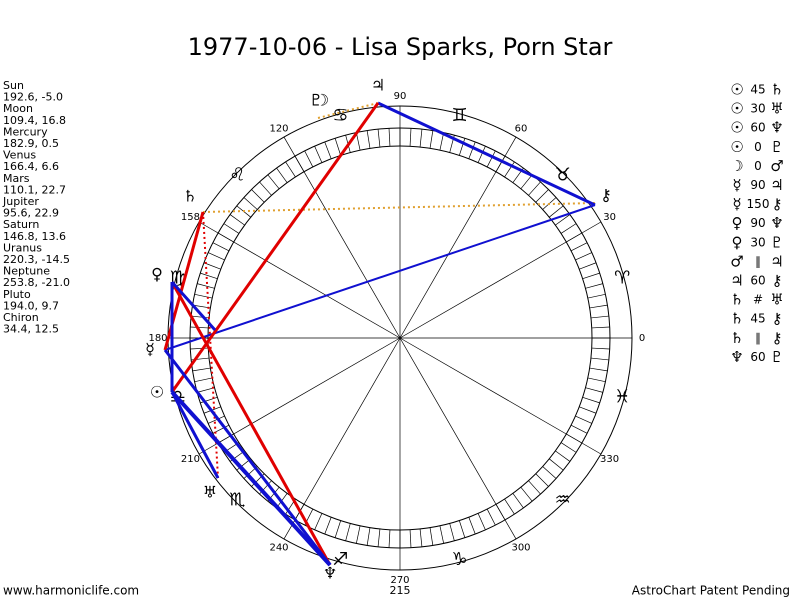 This screenshot has width=800, height=600. Describe the element at coordinates (758, 338) in the screenshot. I see `aspect-type: ∥` at that location.